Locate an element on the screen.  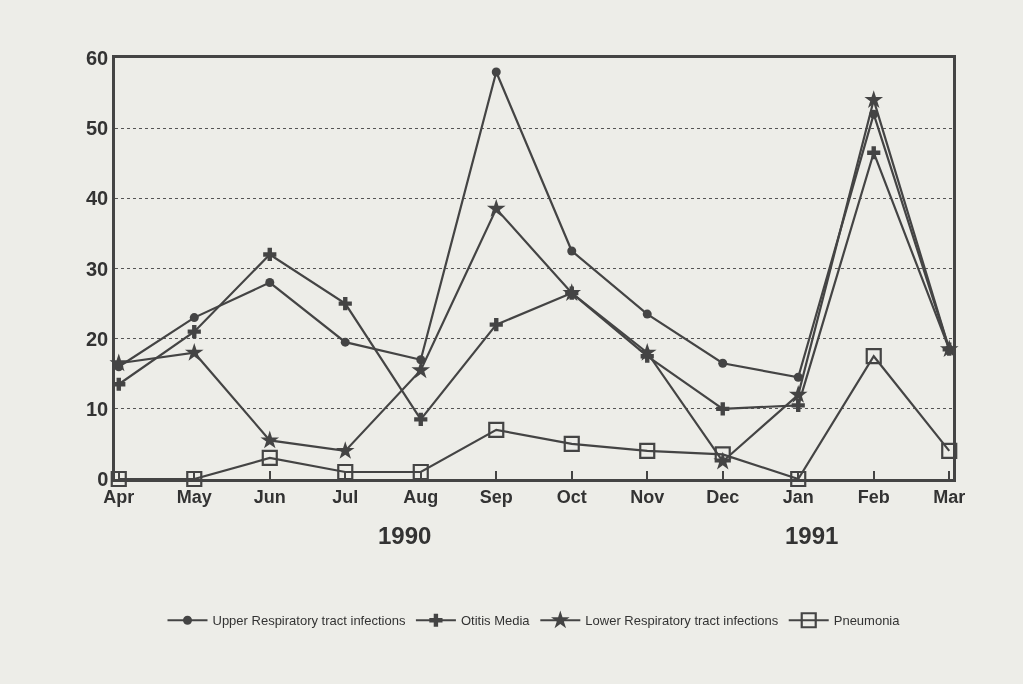
x-tick-label: Oct is located at coordinates (571, 497).